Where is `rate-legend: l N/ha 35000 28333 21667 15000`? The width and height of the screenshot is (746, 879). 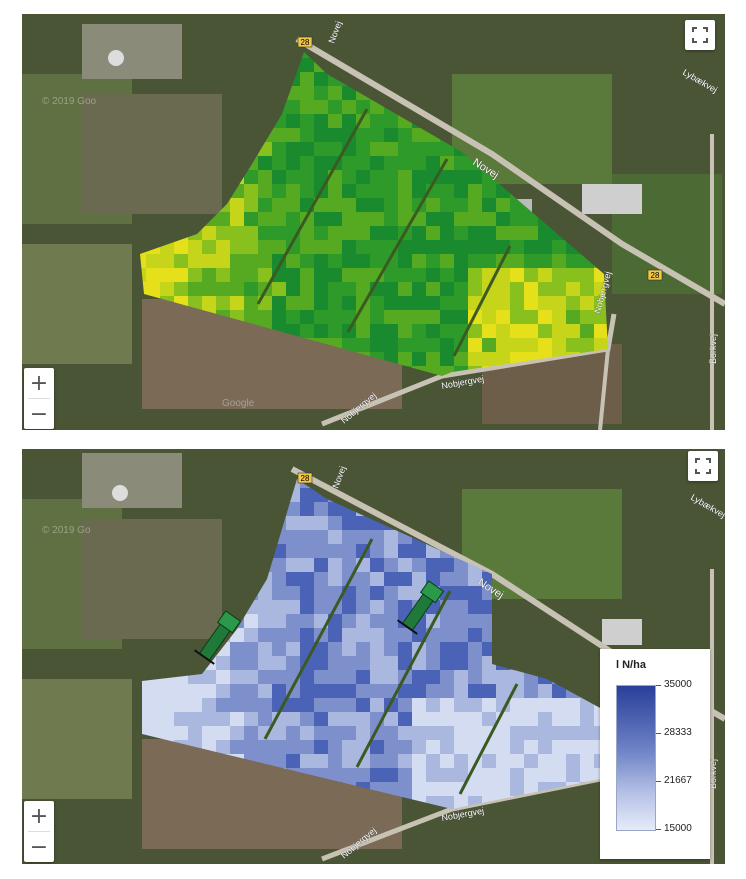
rate-legend: l N/ha 35000 28333 21667 15000 is located at coordinates (655, 754).